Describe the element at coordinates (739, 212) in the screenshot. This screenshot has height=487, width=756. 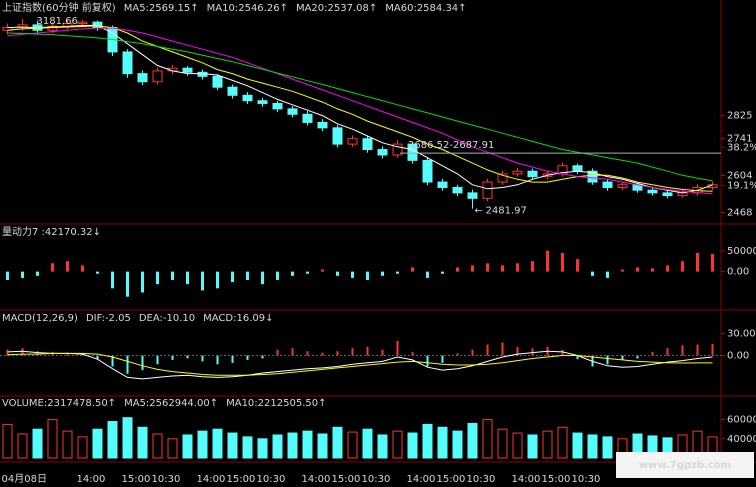
I see `y-tick-label: 2468` at that location.